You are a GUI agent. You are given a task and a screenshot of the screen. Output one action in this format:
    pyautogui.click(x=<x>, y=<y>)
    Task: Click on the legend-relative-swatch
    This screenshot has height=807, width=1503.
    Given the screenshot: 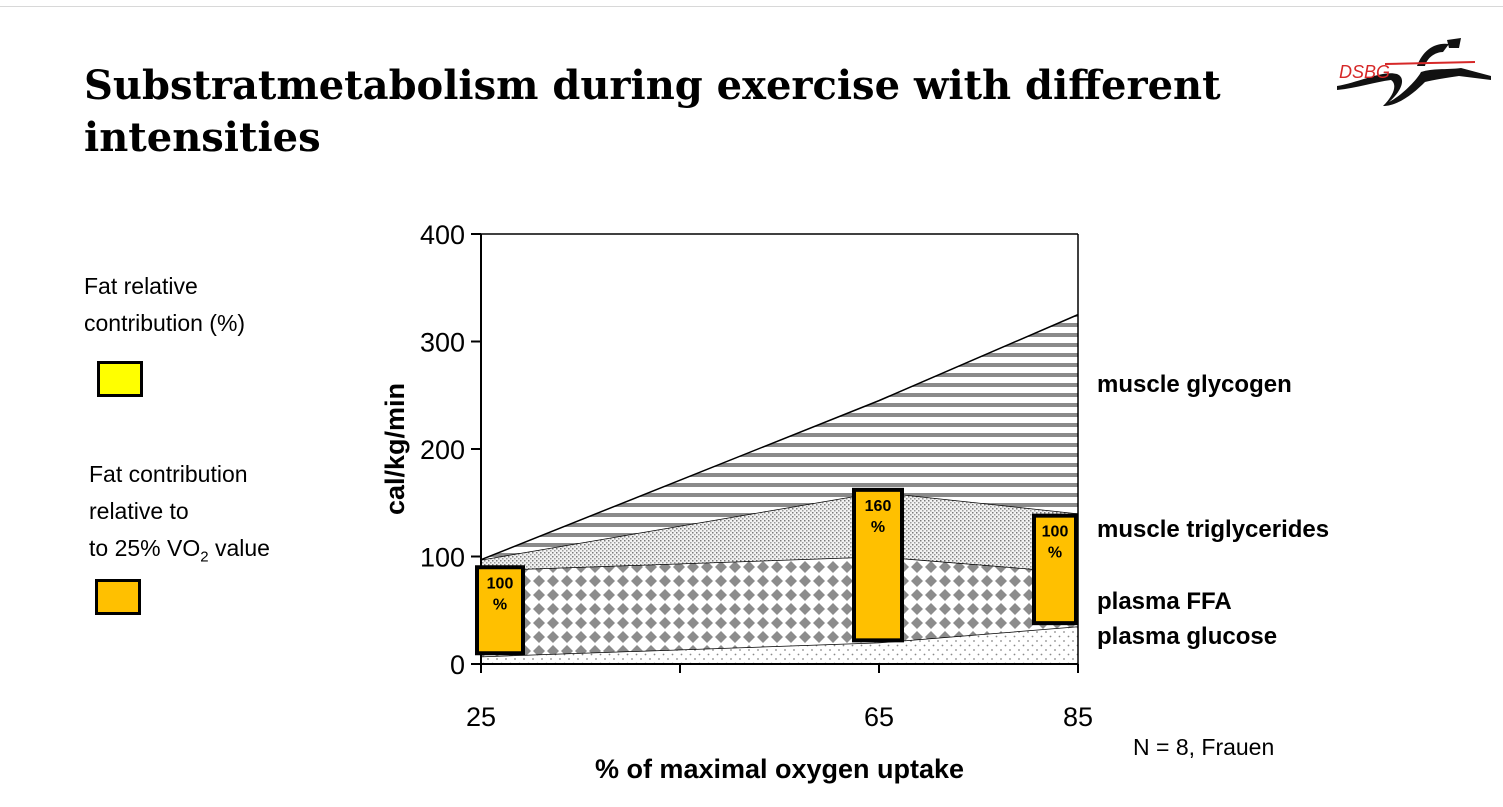 What is the action you would take?
    pyautogui.click(x=120, y=379)
    